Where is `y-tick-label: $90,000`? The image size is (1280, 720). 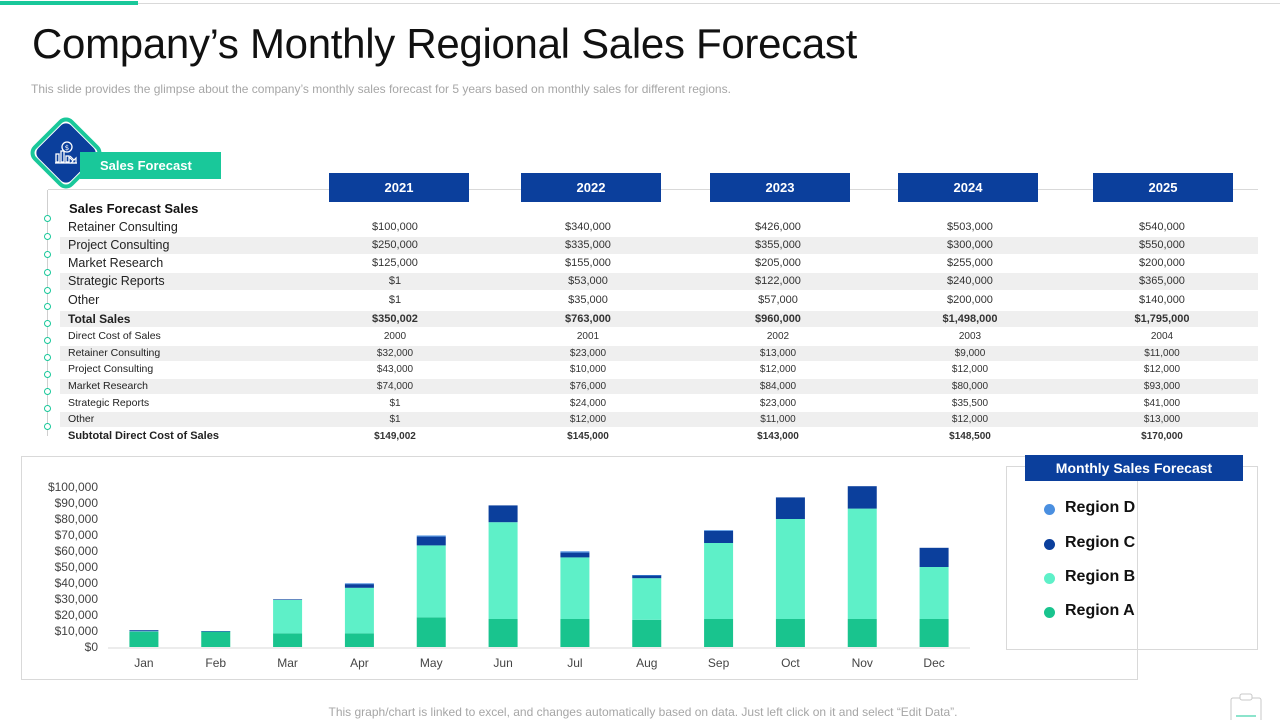
y-tick-label: $90,000 is located at coordinates (77, 503).